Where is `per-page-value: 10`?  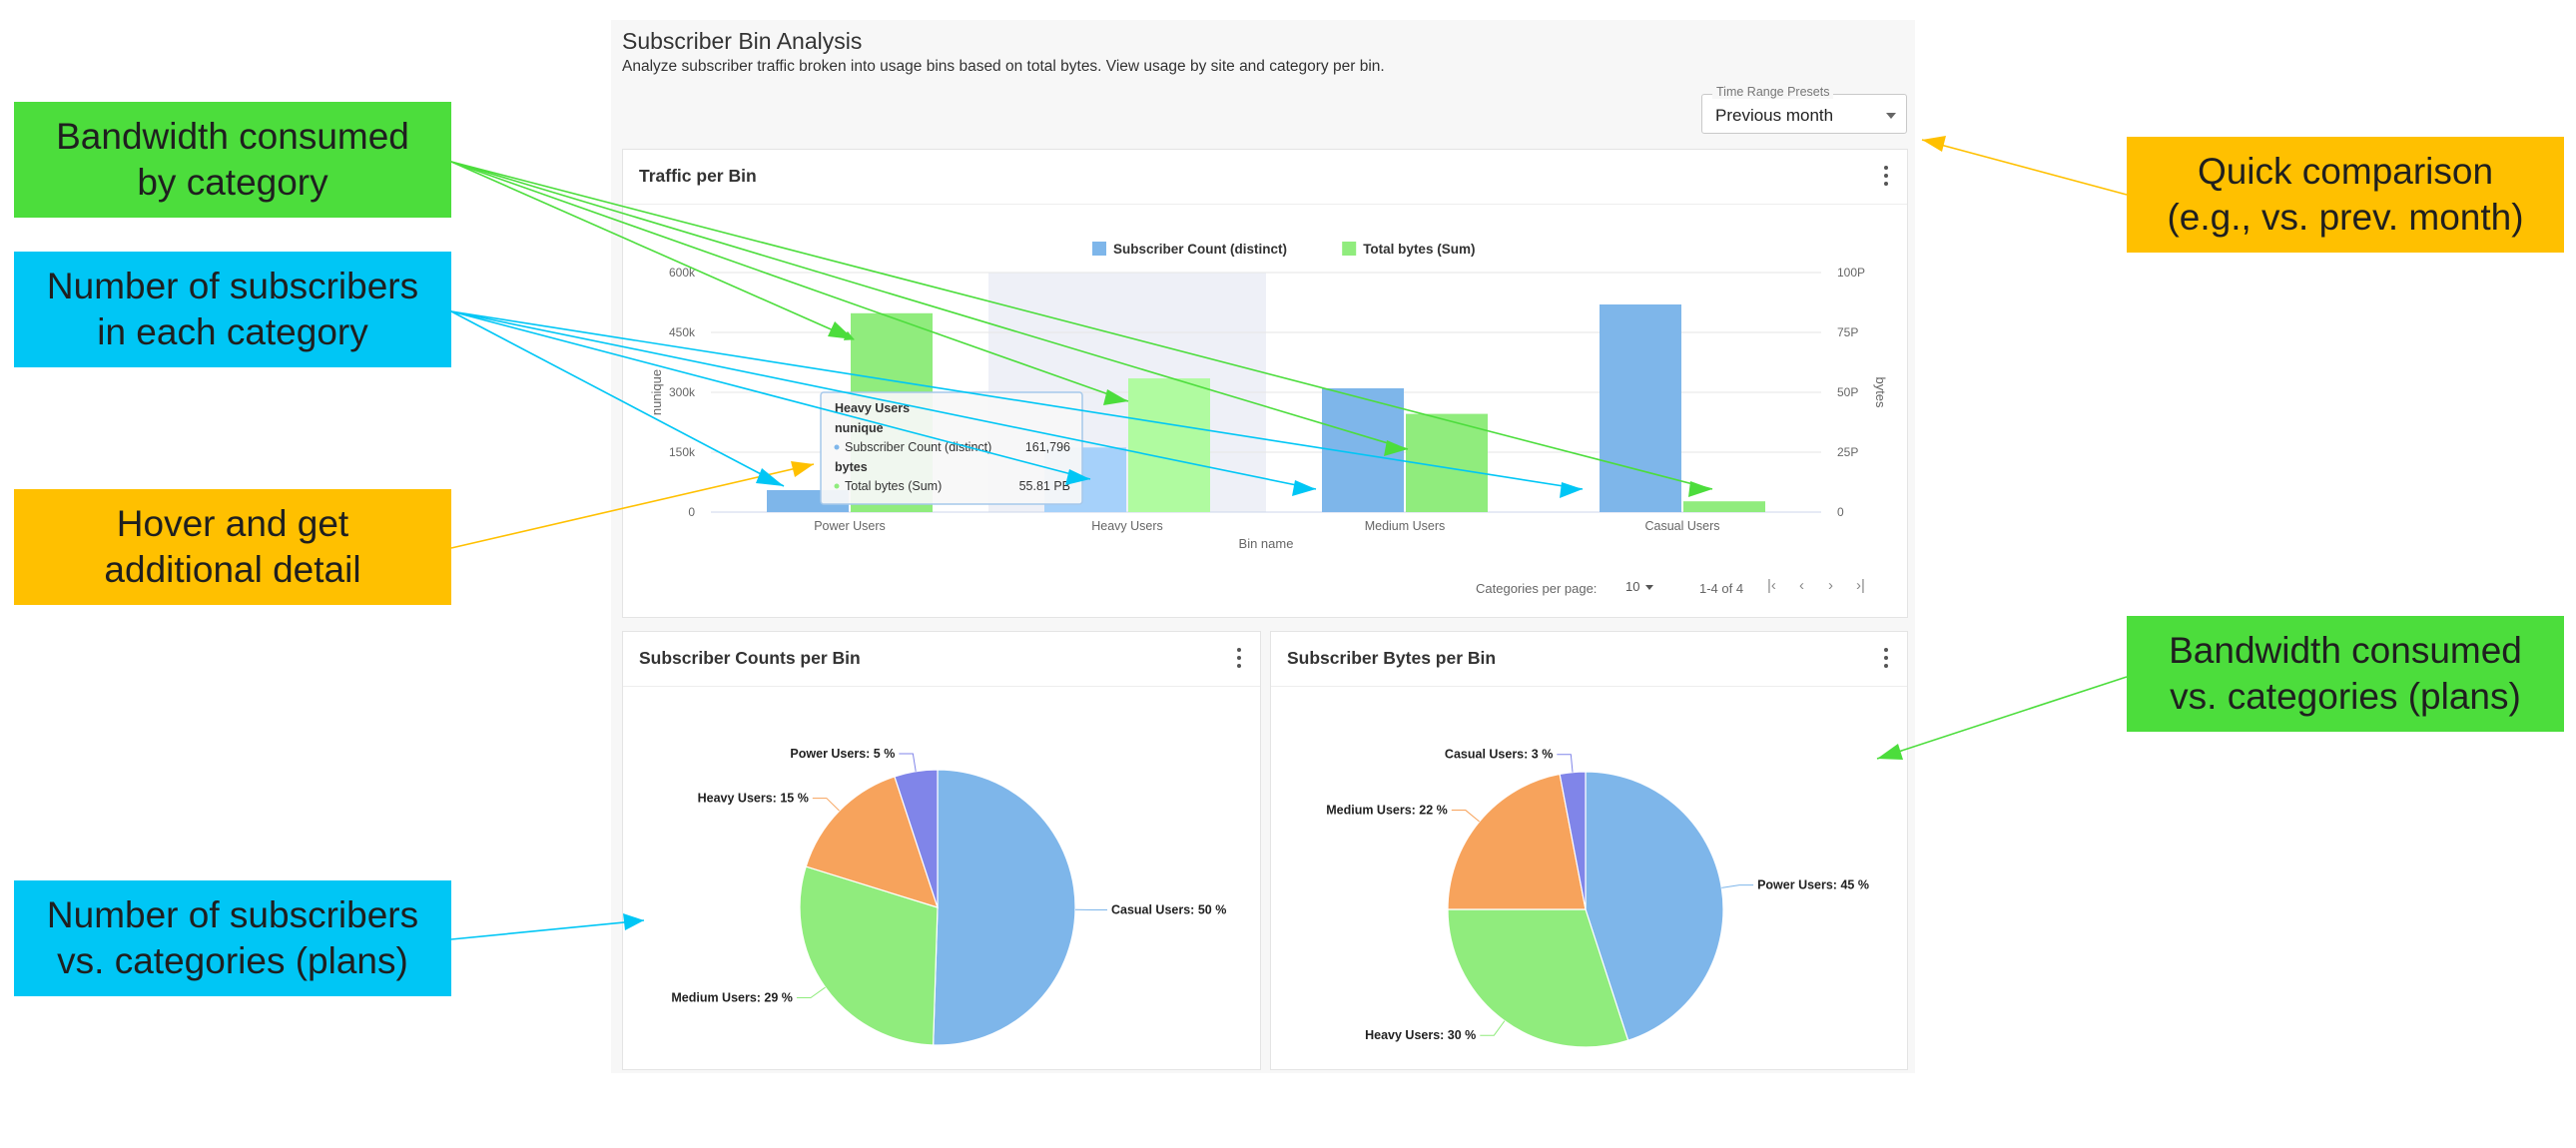 per-page-value: 10 is located at coordinates (1632, 587).